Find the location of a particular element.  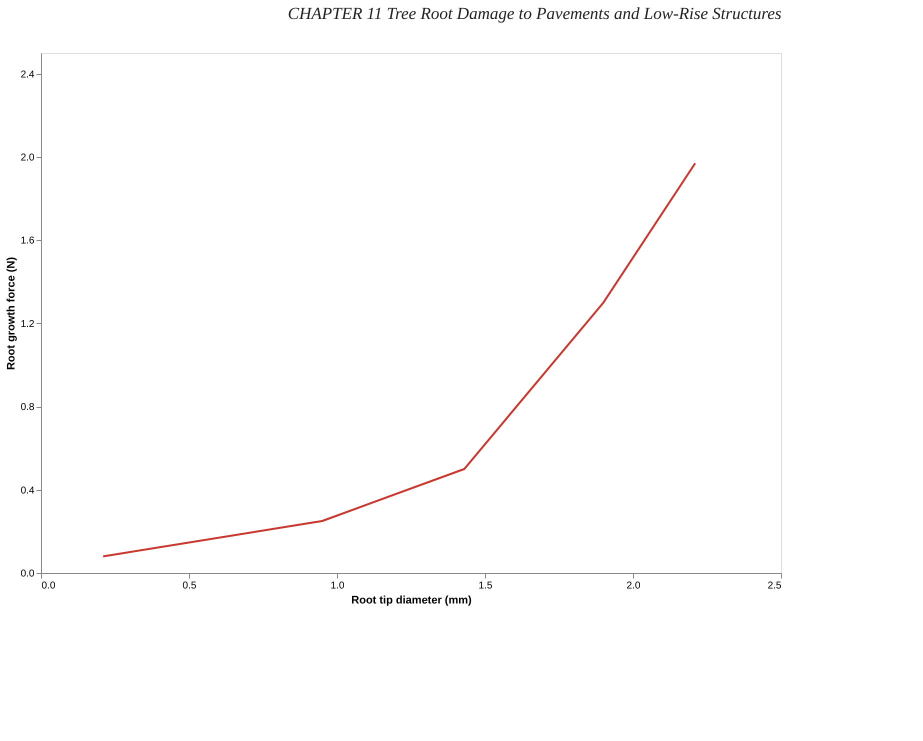

x-tick-label: 1.5 is located at coordinates (485, 586).